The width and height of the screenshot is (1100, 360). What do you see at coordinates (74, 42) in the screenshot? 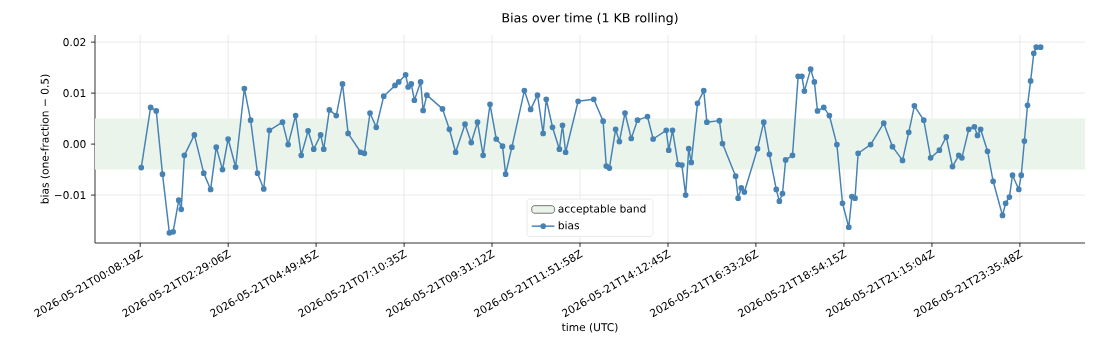
I see `y-tick-label: 0.02` at bounding box center [74, 42].